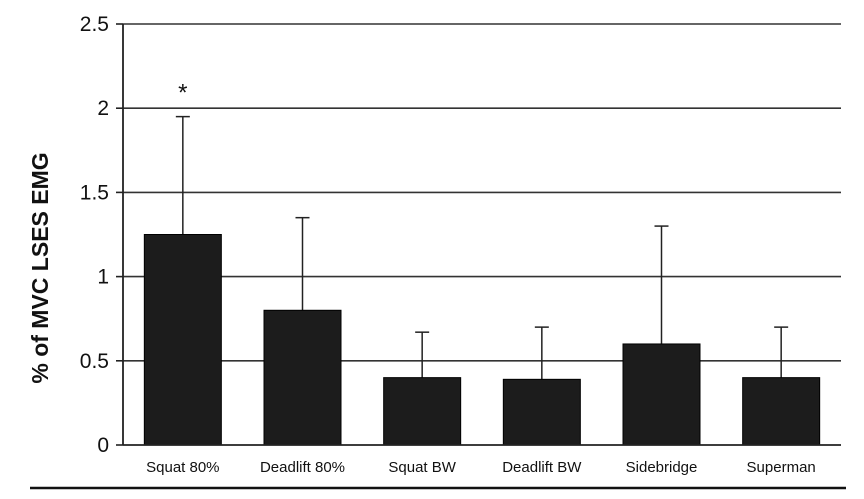  I want to click on annotations: *, so click(182, 93).